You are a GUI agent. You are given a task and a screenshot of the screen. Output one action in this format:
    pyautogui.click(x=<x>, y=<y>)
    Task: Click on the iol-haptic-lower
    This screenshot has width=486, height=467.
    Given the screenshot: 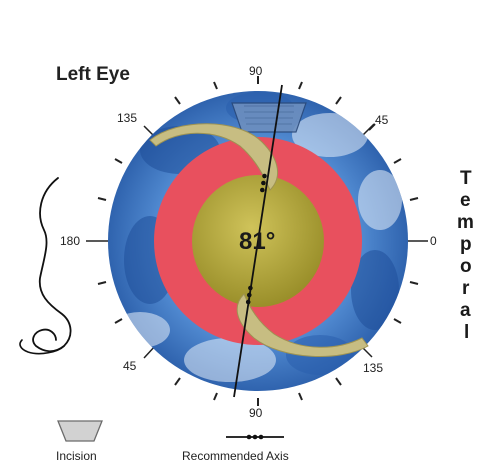 What is the action you would take?
    pyautogui.click(x=302, y=325)
    